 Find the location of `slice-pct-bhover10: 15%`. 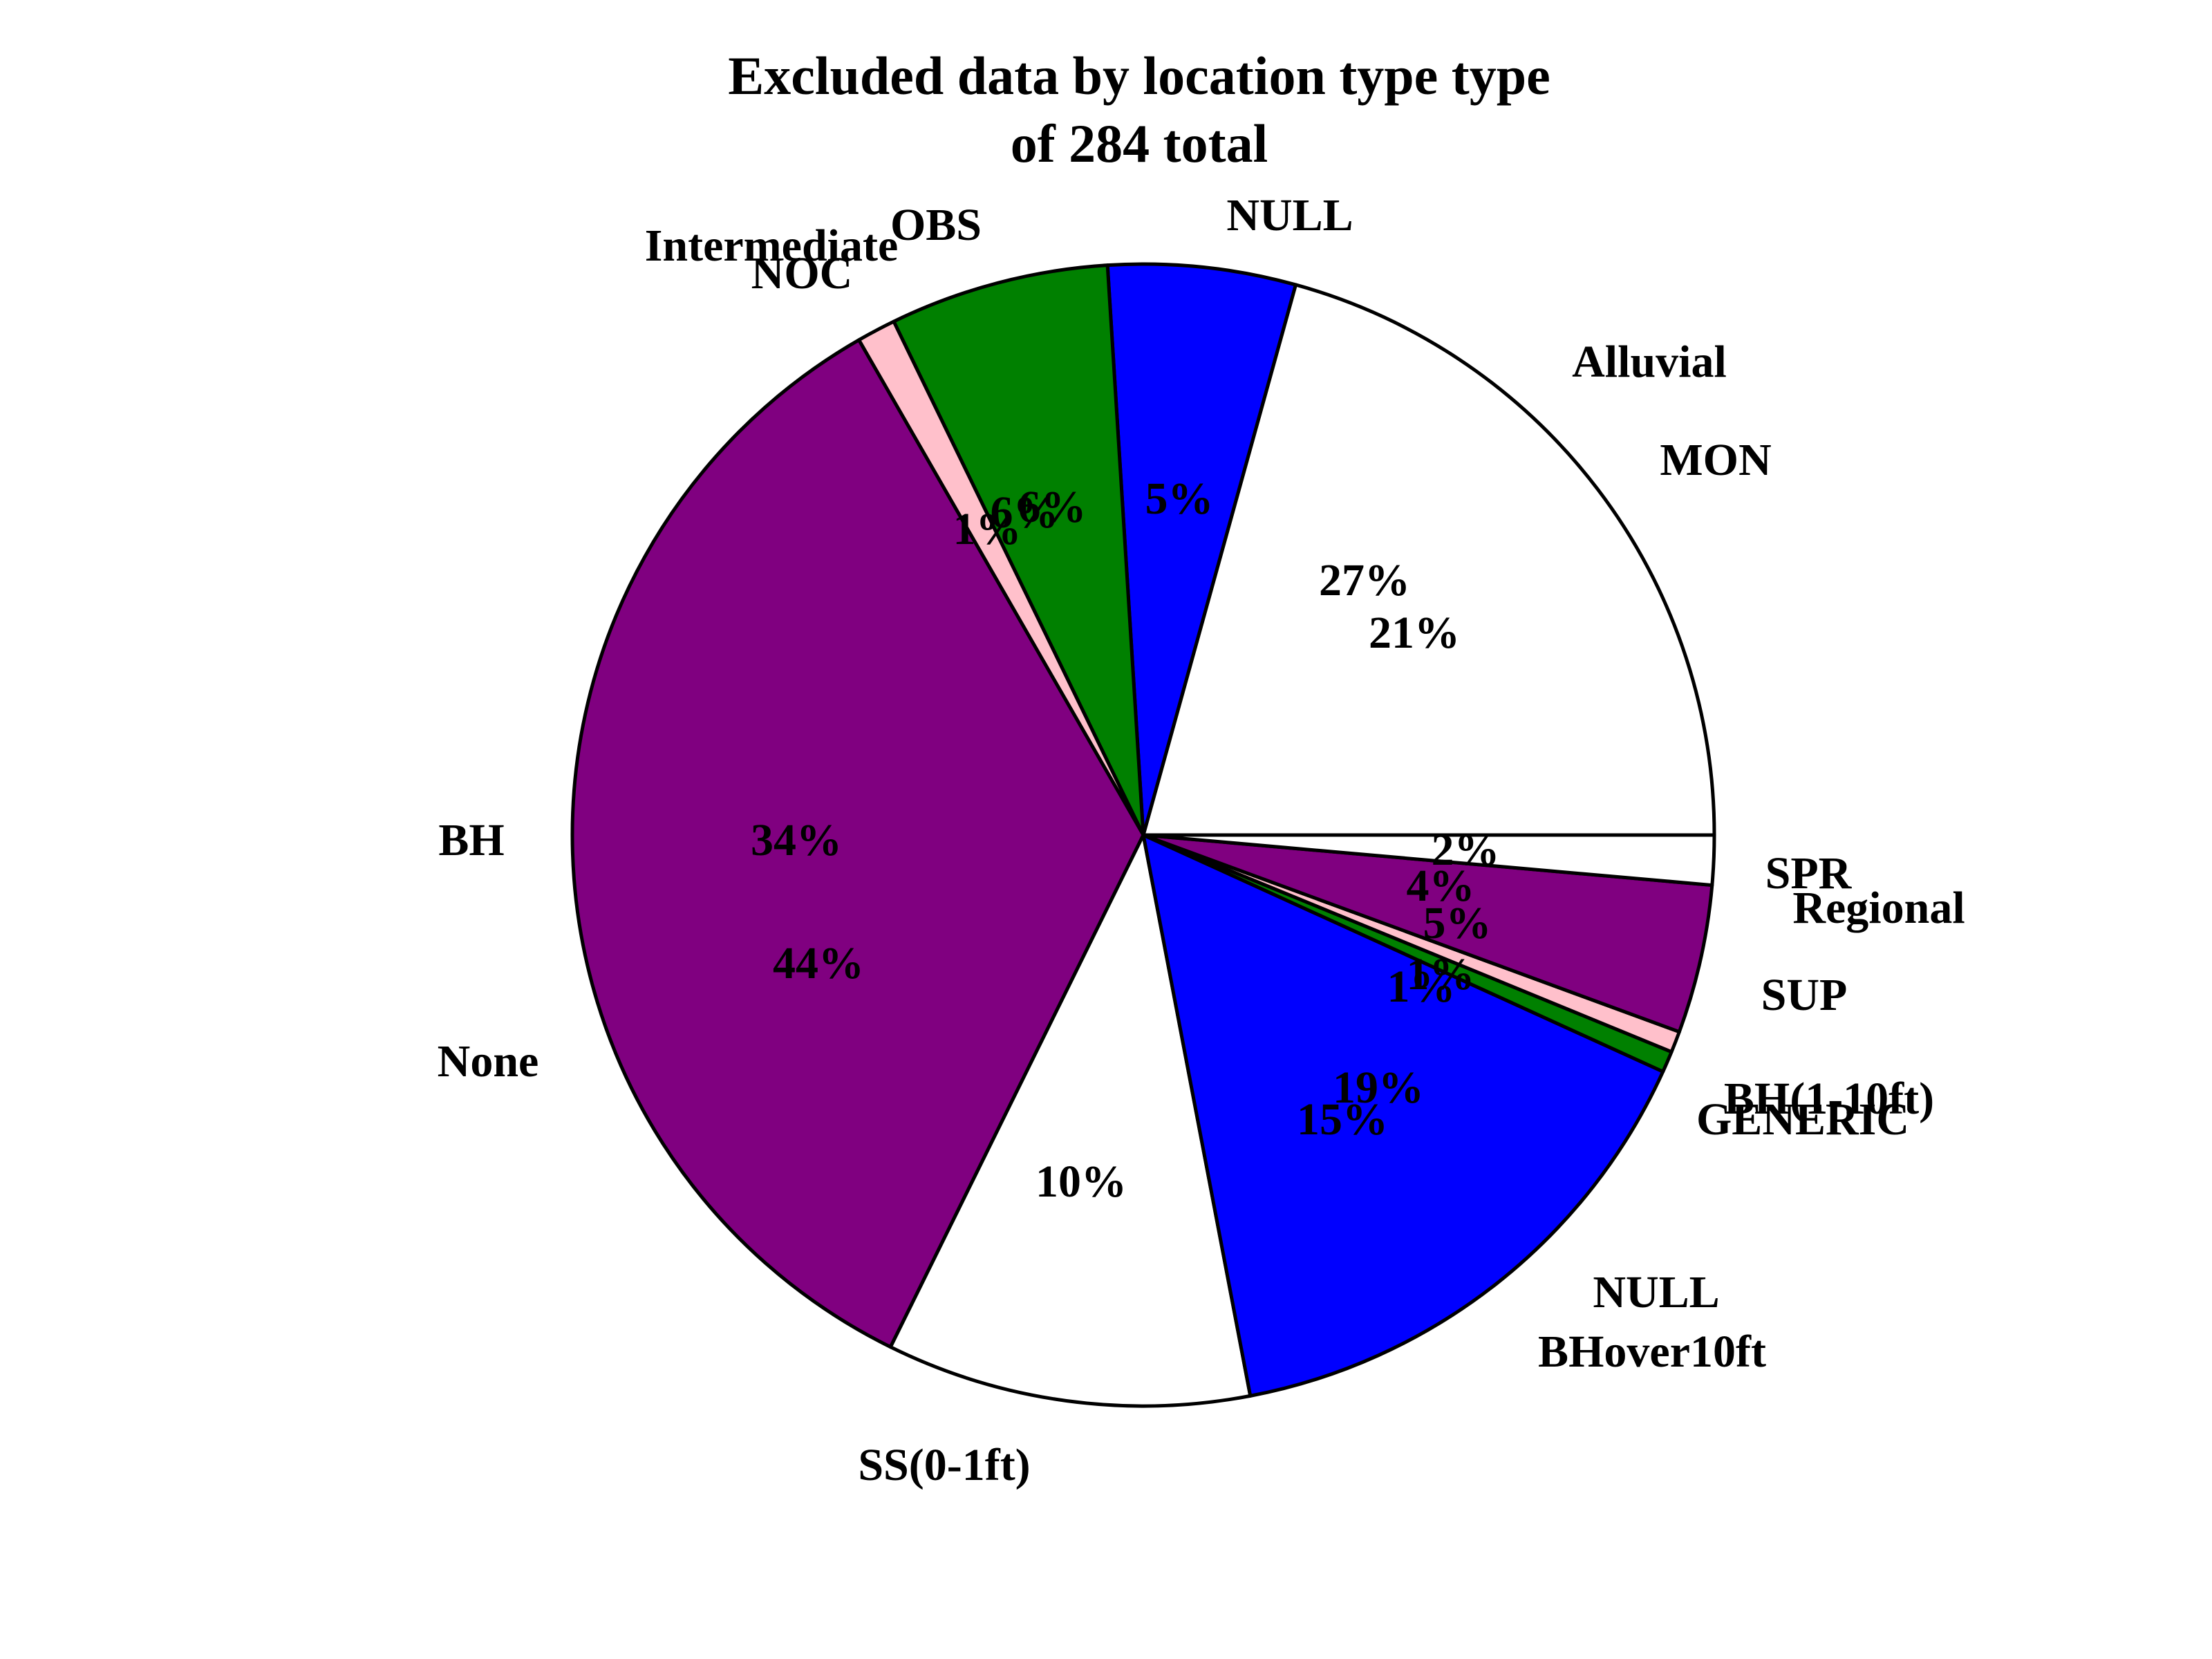

slice-pct-bhover10: 15% is located at coordinates (1342, 1119).